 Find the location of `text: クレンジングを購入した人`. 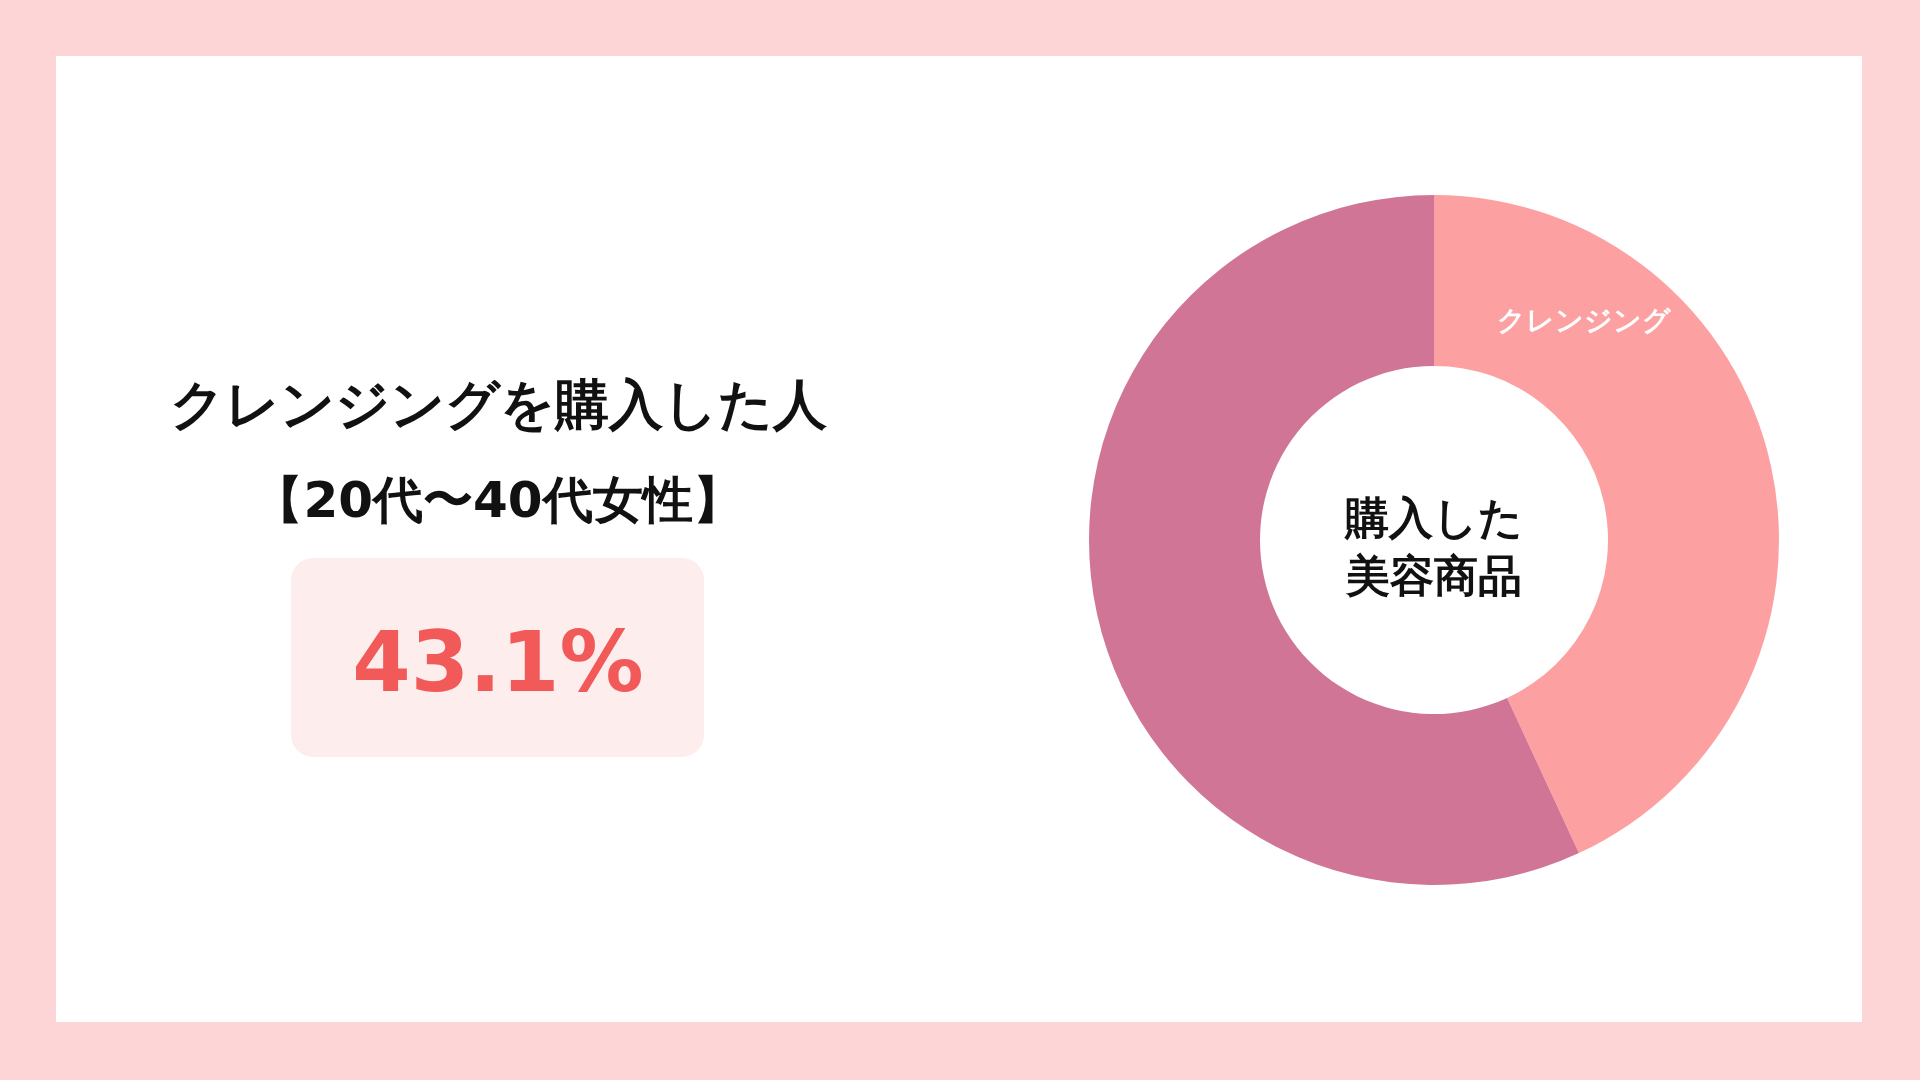

text: クレンジングを購入した人 is located at coordinates (498, 404).